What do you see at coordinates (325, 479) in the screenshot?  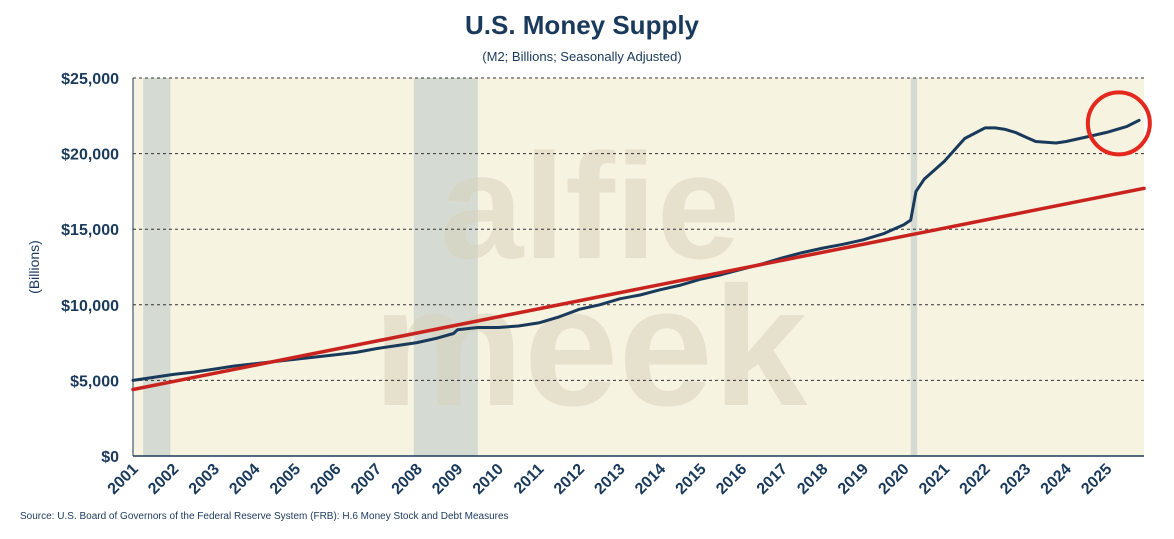 I see `x-tick-label: 2006` at bounding box center [325, 479].